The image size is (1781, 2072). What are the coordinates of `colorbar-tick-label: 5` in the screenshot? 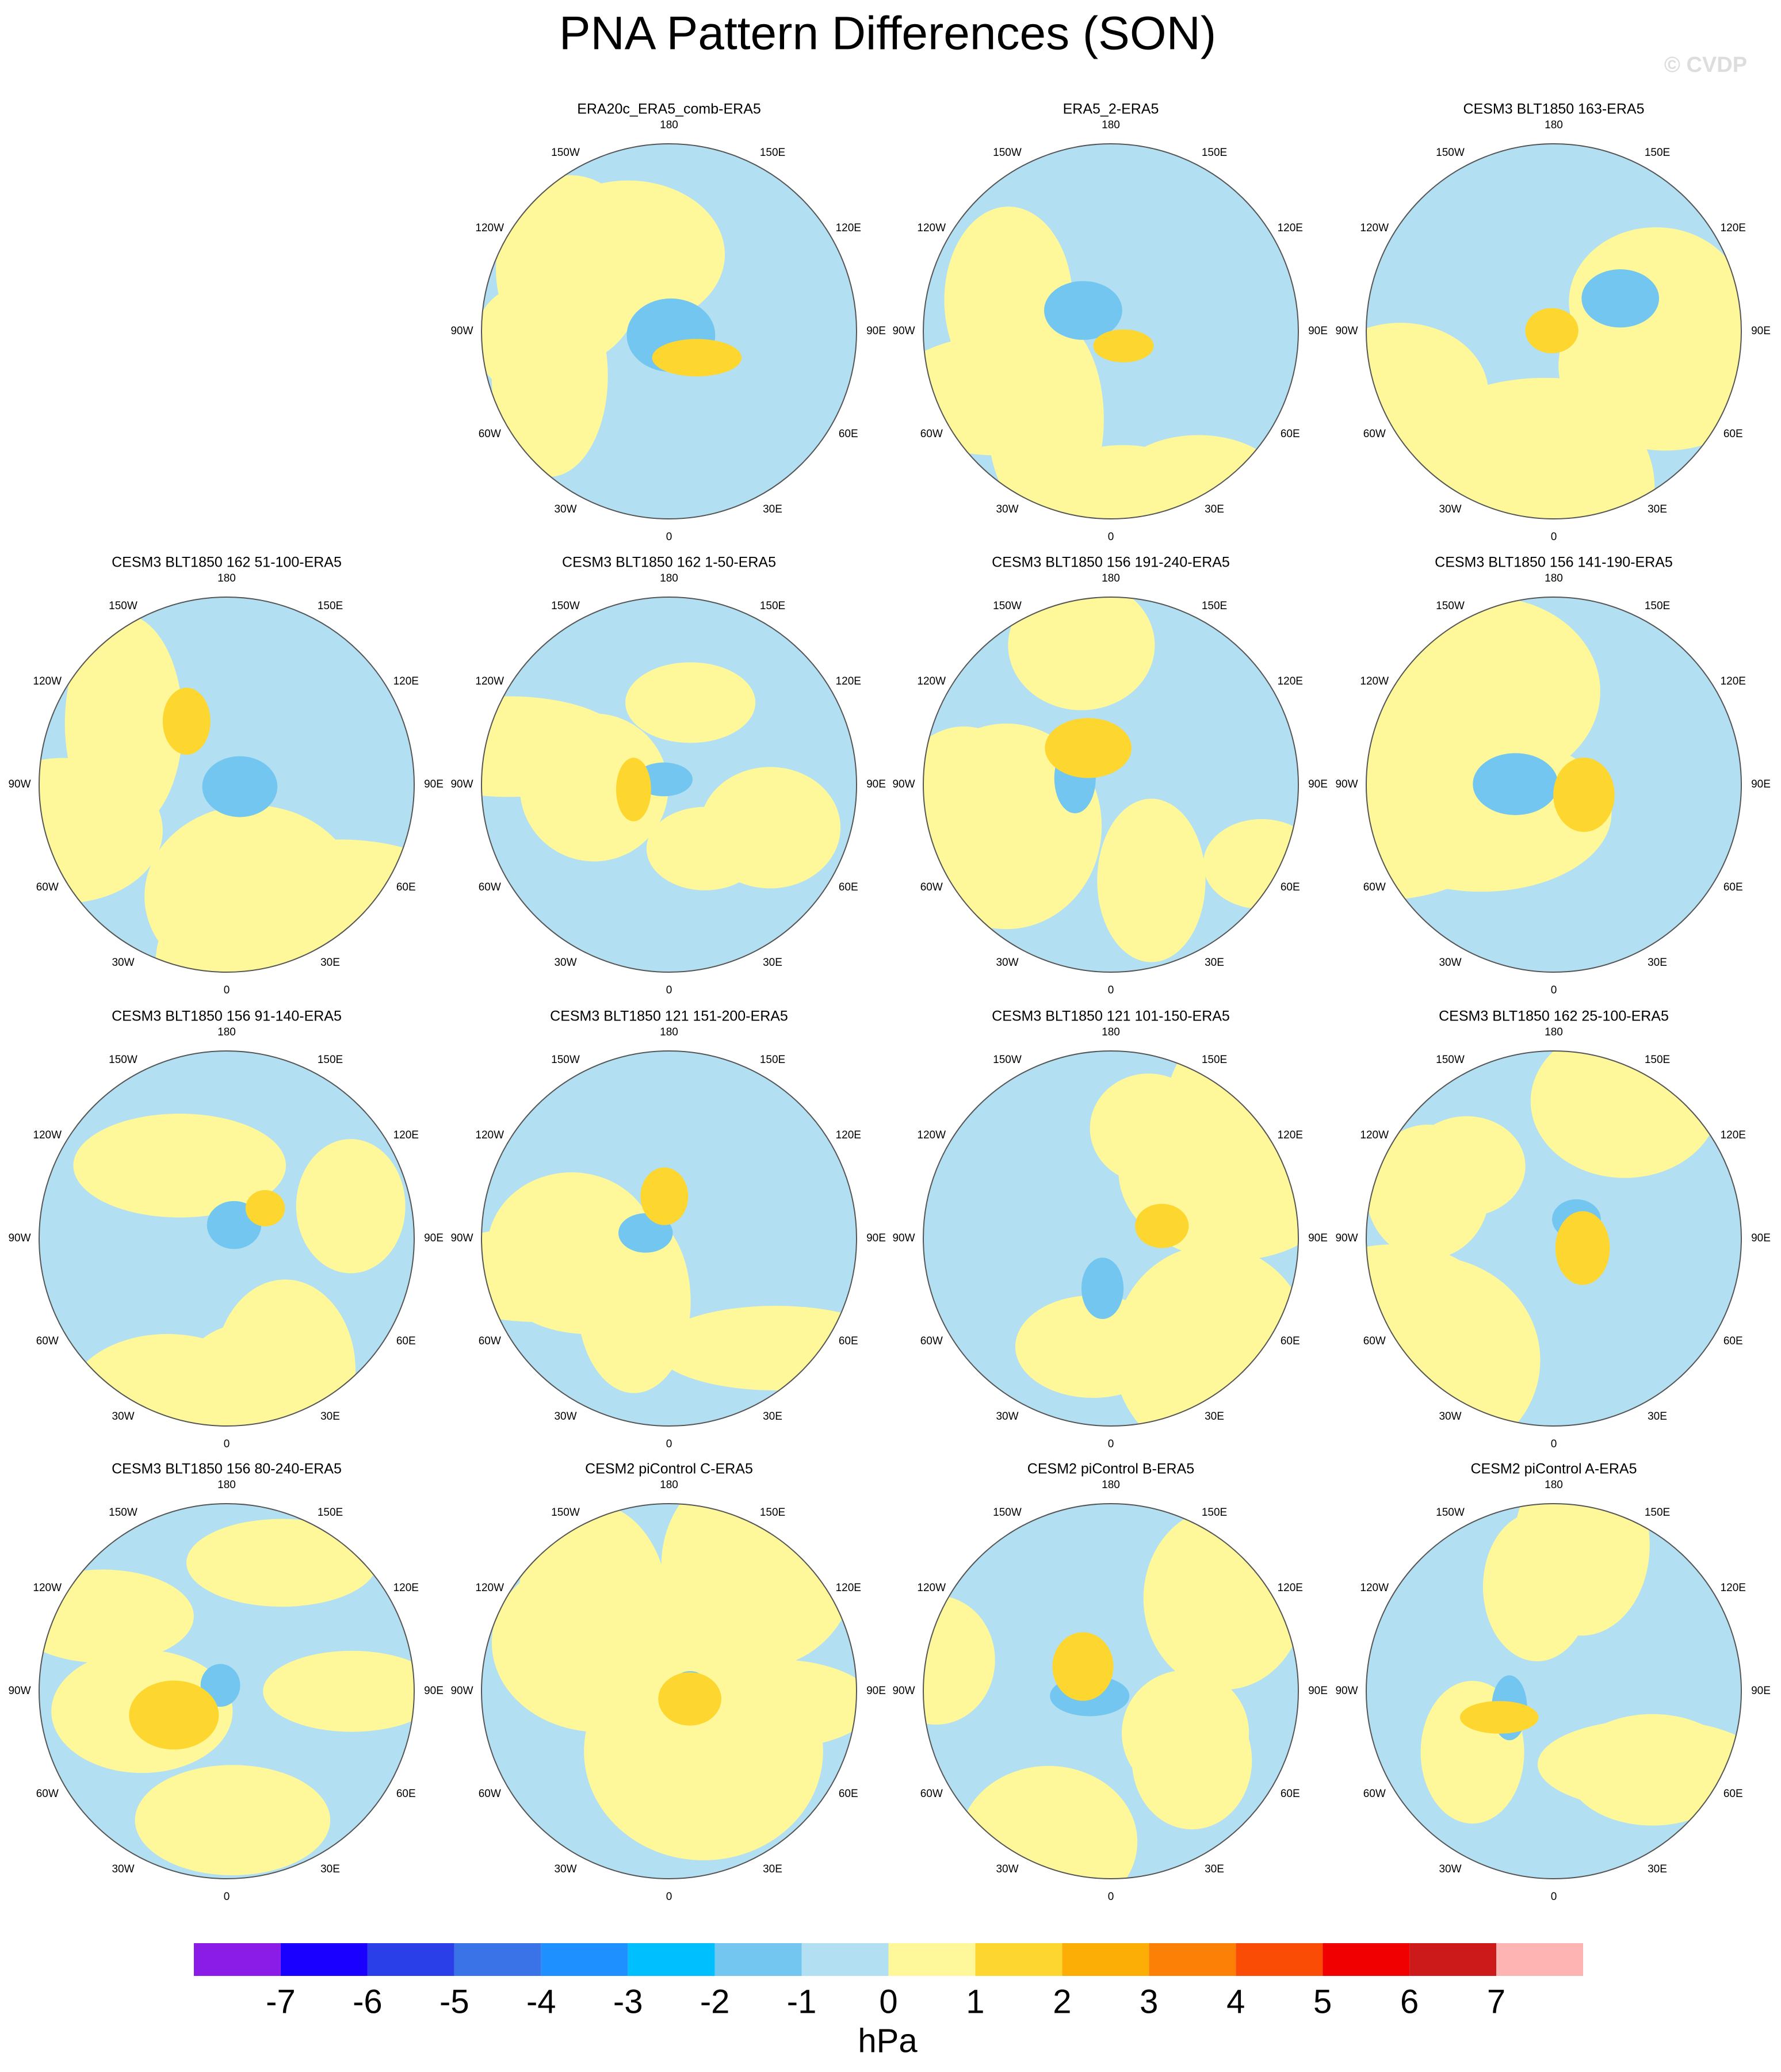 It's located at (1322, 2002).